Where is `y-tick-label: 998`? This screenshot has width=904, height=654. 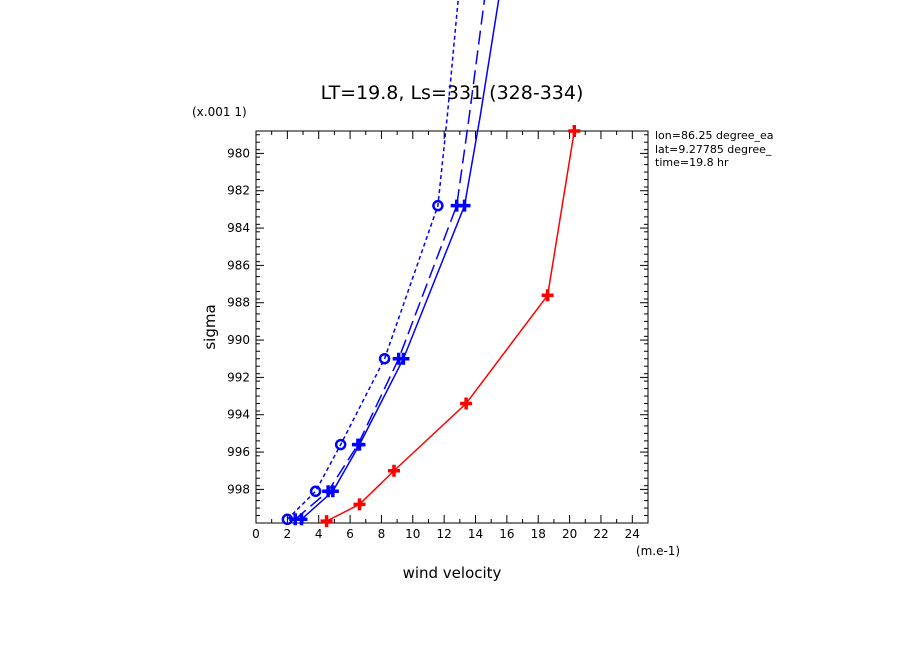
y-tick-label: 998 is located at coordinates (238, 489).